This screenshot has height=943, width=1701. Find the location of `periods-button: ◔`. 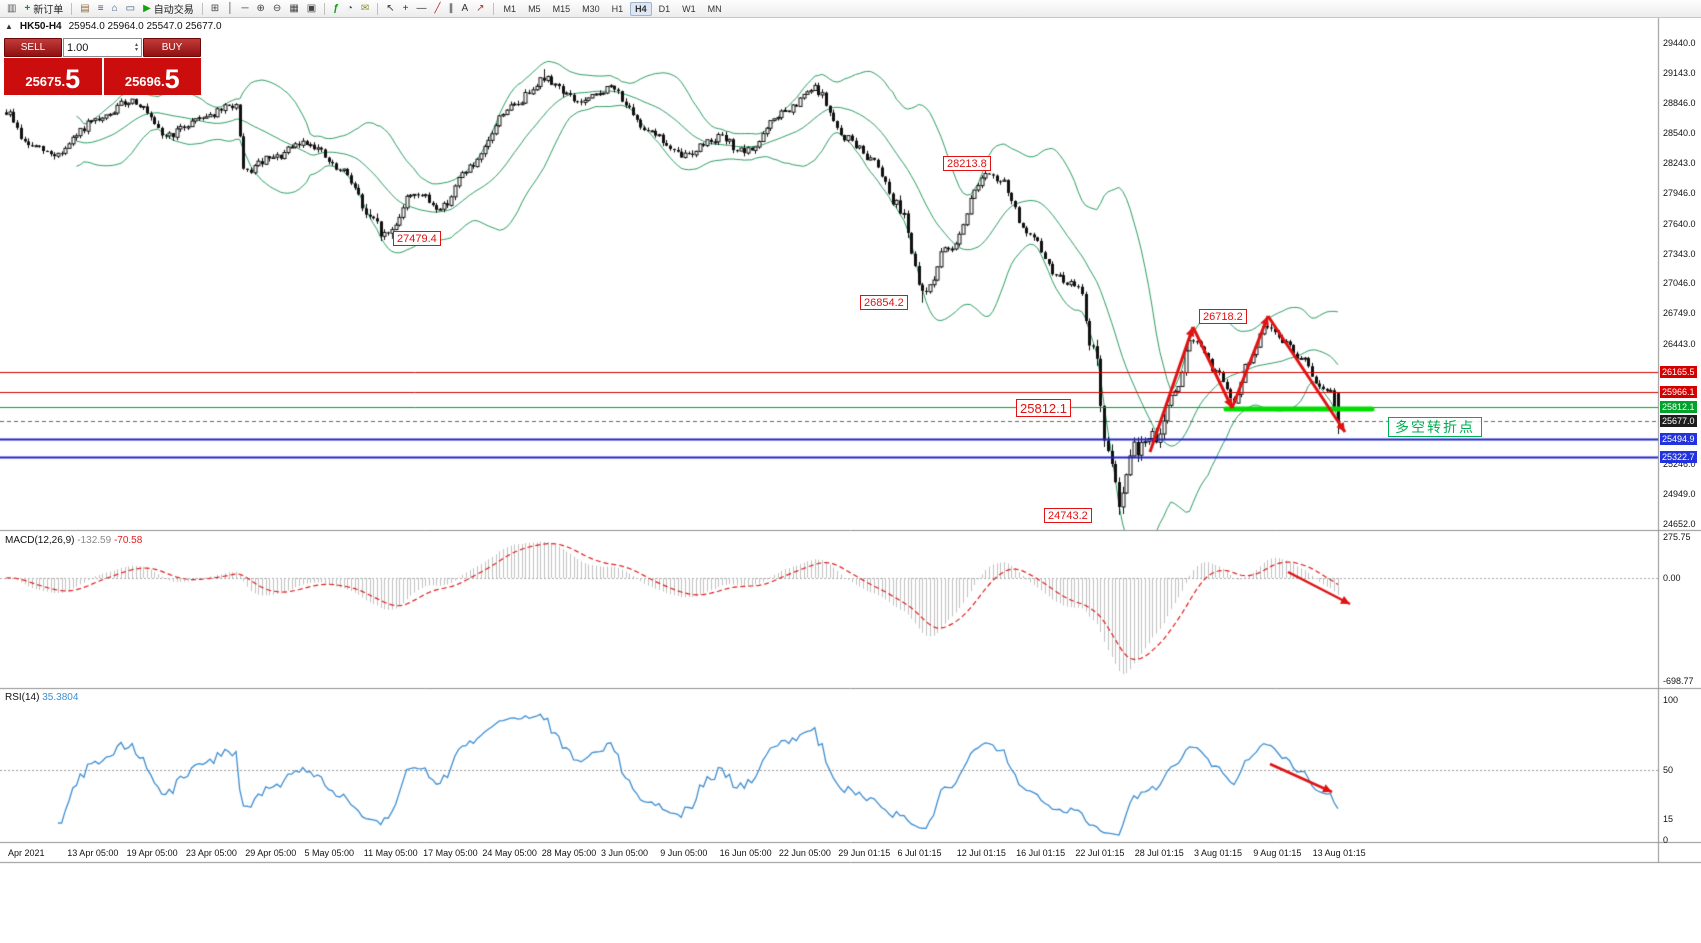

periods-button: ◔ is located at coordinates (350, 9).